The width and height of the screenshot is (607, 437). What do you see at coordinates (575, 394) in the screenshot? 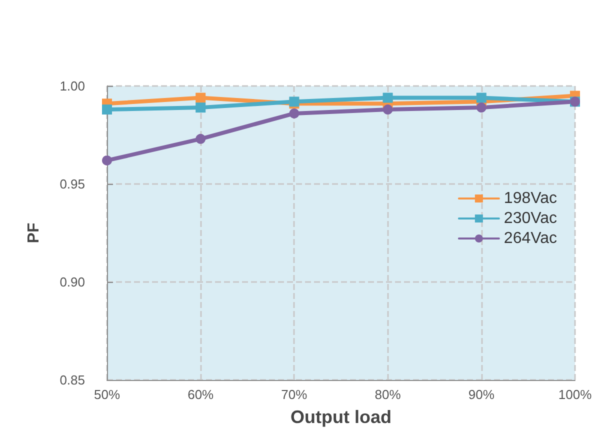
I see `x-tick-label: 100%` at bounding box center [575, 394].